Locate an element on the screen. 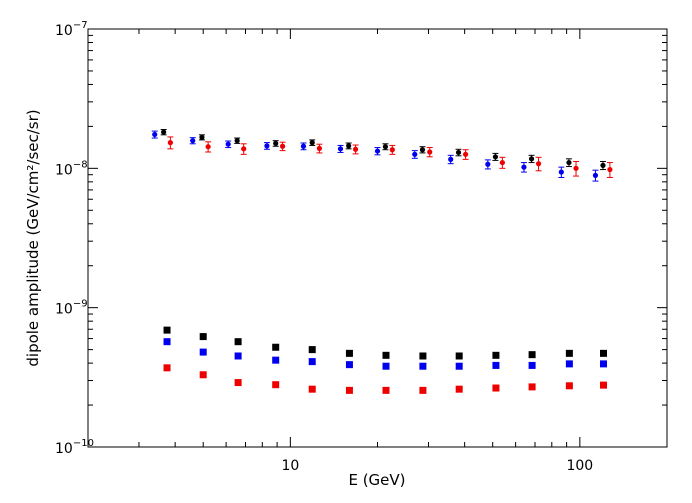 This screenshot has height=503, width=692. y-tick-label: 10⁻⁹ is located at coordinates (71, 308).